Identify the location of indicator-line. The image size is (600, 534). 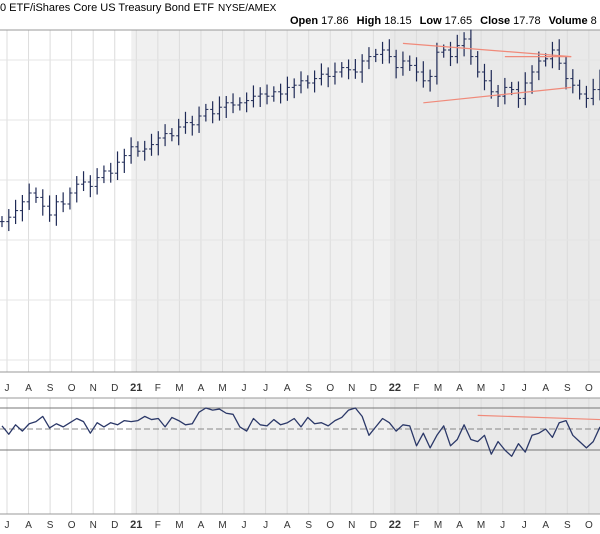
(300, 432).